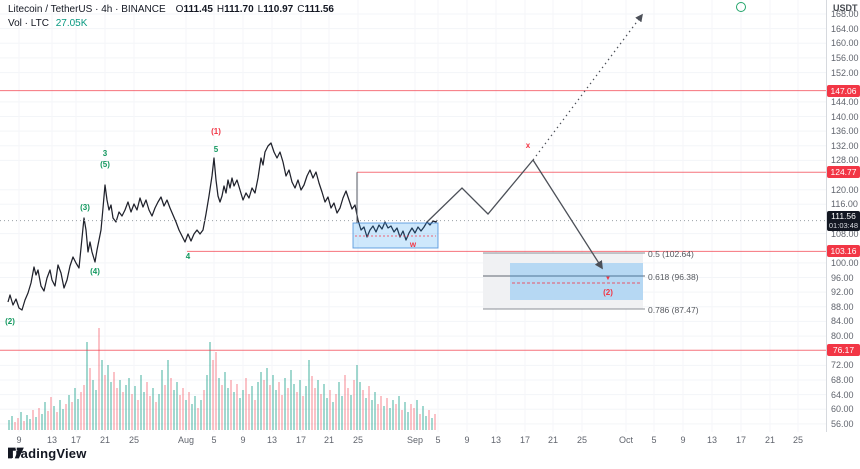 The width and height of the screenshot is (860, 469). I want to click on price-axis-tick: 108.00, so click(845, 233).